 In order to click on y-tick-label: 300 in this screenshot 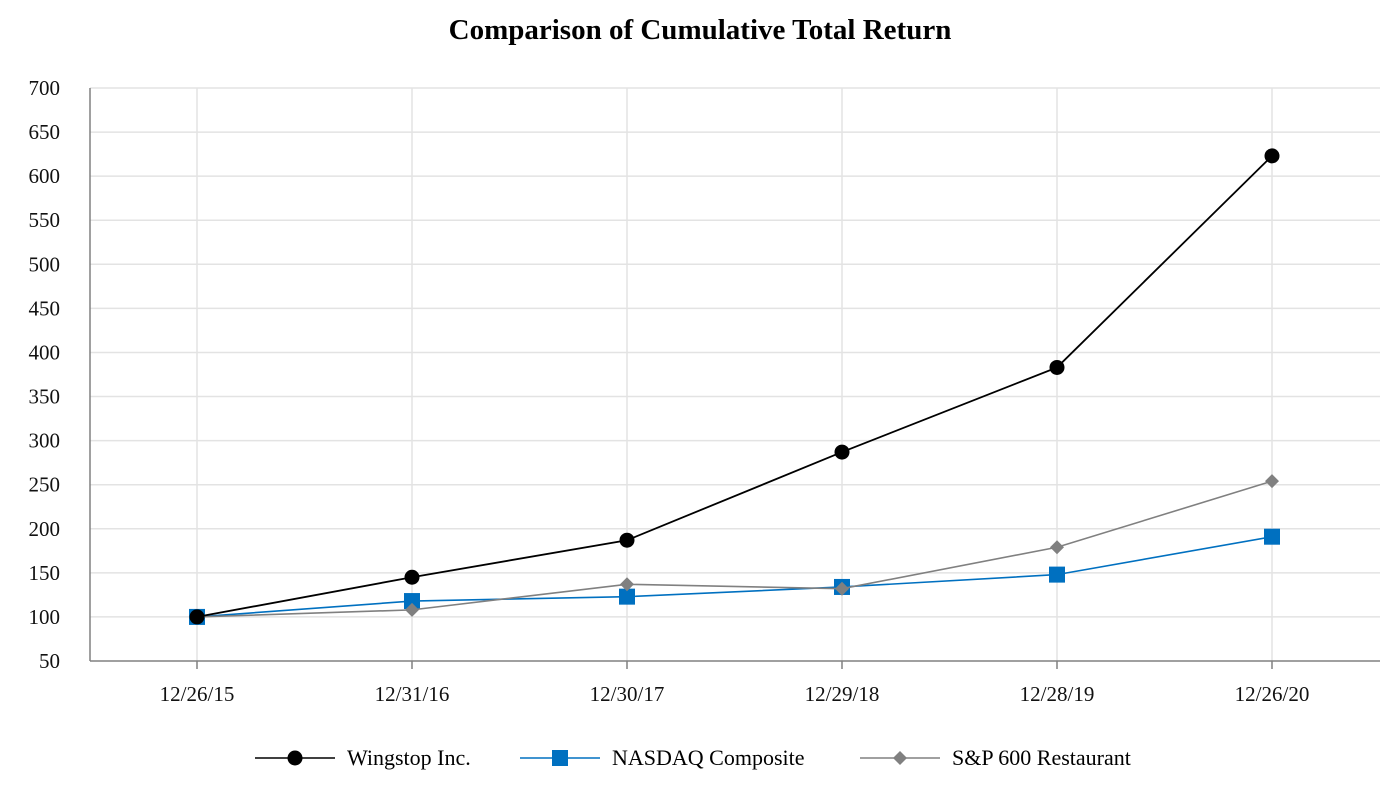, I will do `click(45, 441)`.